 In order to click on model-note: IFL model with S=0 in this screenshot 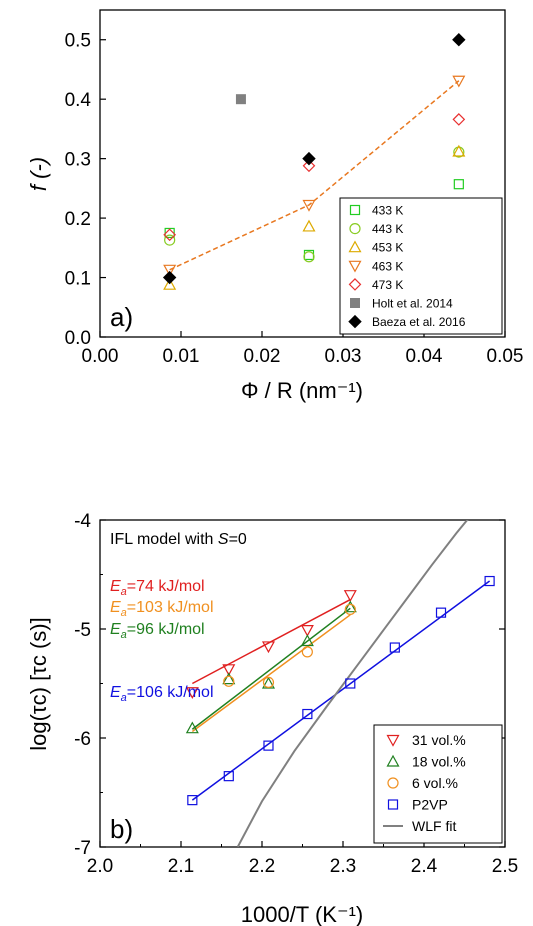, I will do `click(178, 539)`.